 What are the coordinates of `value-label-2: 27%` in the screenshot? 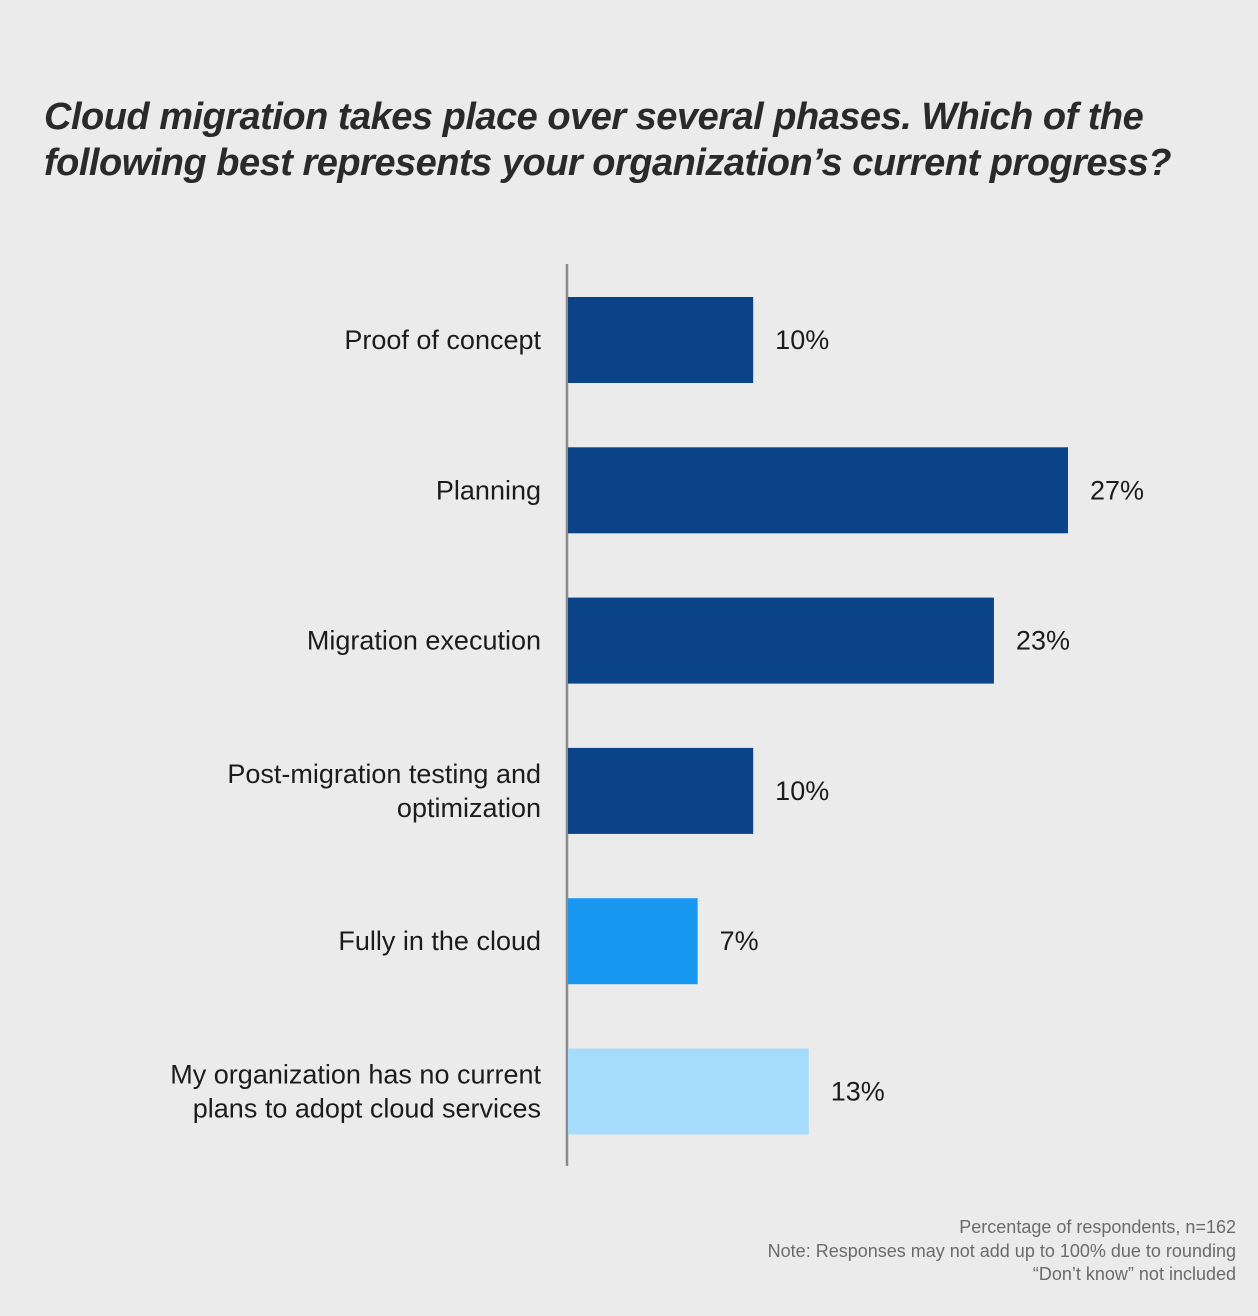 It's located at (1117, 490).